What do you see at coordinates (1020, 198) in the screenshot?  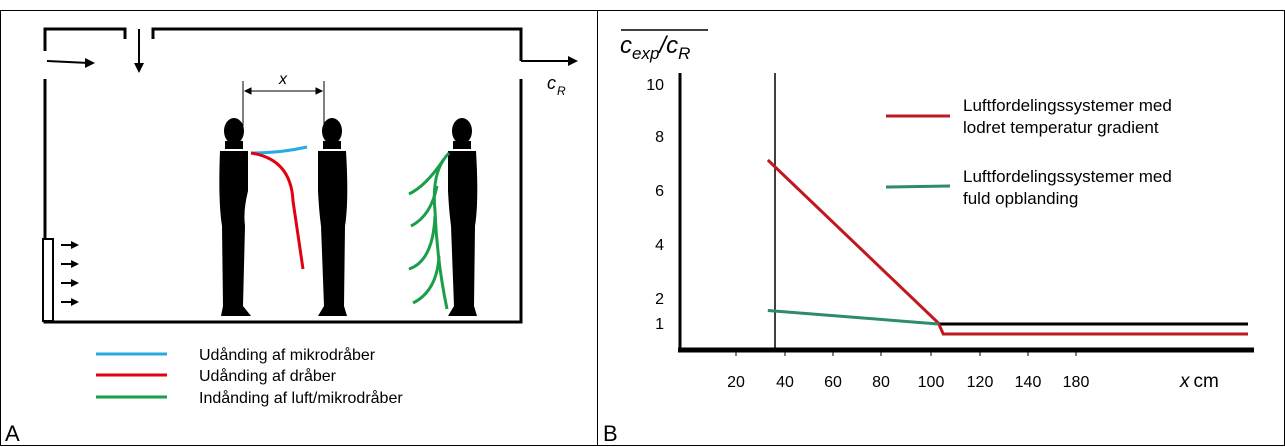 I see `legend-b-item-2-line2: fuld opblanding` at bounding box center [1020, 198].